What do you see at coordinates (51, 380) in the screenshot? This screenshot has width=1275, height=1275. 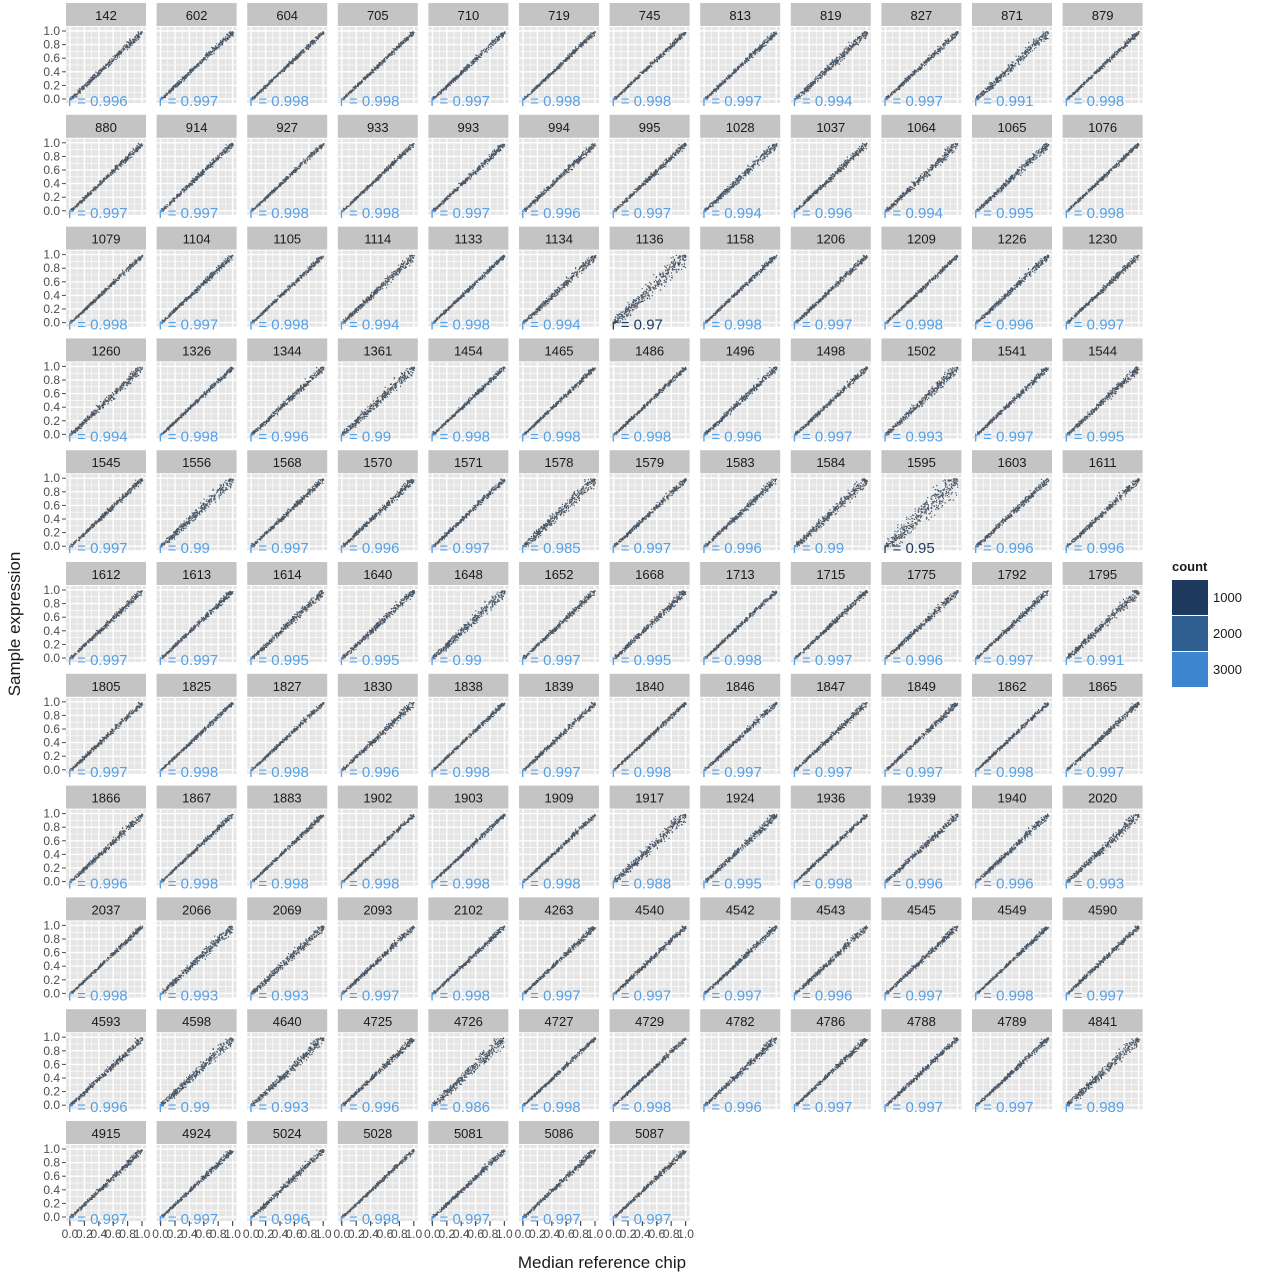 I see `y-tick-label: 0.8` at bounding box center [51, 380].